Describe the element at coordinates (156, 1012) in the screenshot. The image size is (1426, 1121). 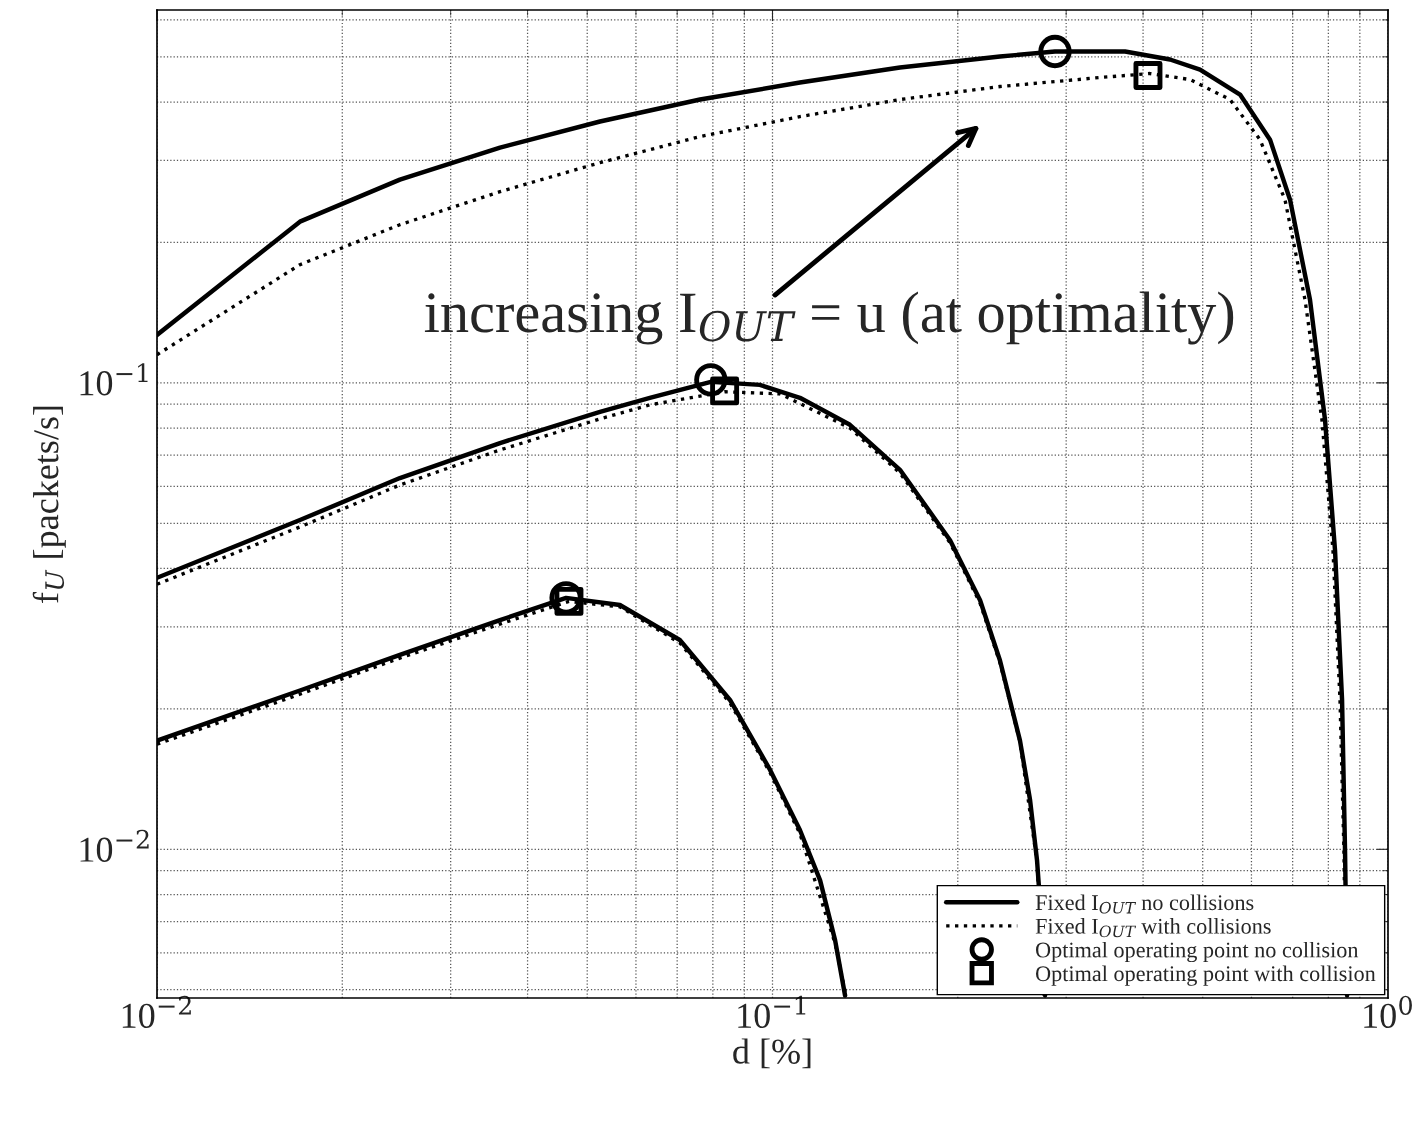
I see `x-tick-label: 10$^{−2}$` at that location.